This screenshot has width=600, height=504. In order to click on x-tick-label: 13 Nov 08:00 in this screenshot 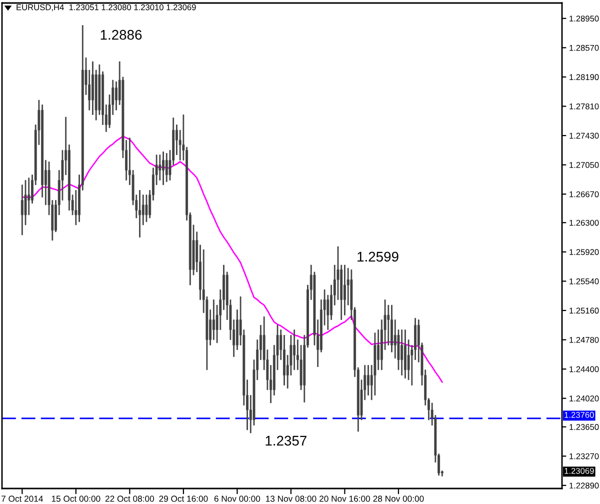, I will do `click(291, 499)`.